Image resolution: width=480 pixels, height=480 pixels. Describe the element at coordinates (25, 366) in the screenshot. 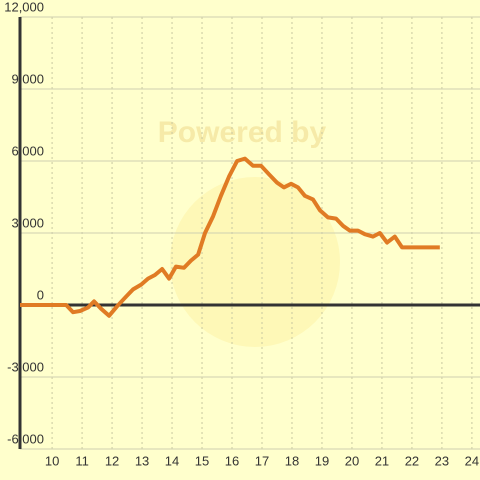

I see `y-tick-label: -3,000` at that location.